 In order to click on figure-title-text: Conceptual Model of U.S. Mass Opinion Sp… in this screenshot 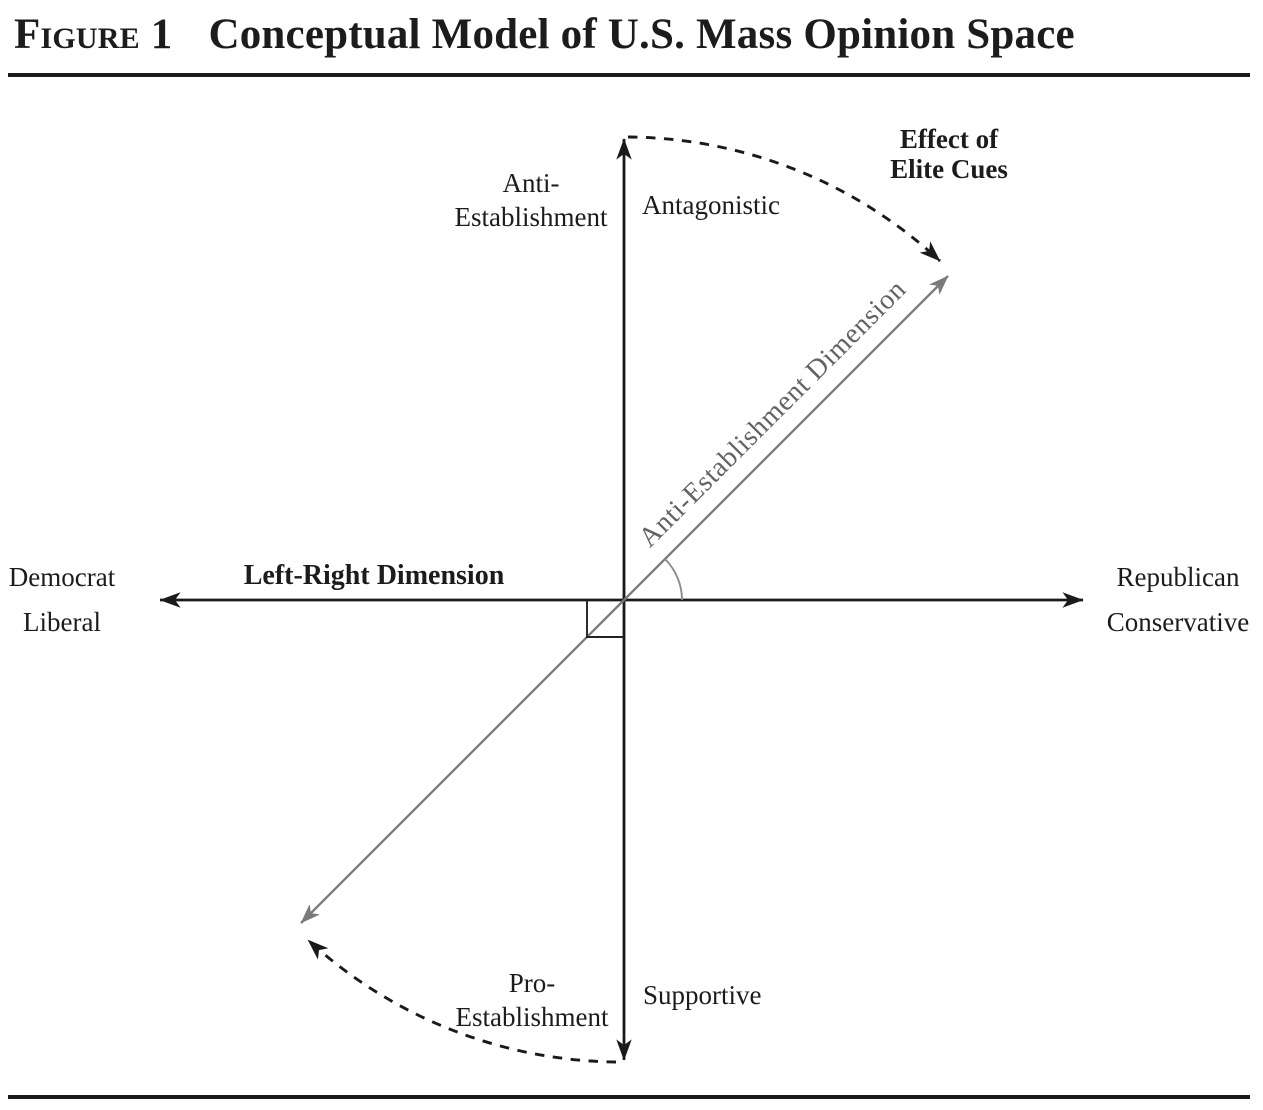, I will do `click(641, 34)`.